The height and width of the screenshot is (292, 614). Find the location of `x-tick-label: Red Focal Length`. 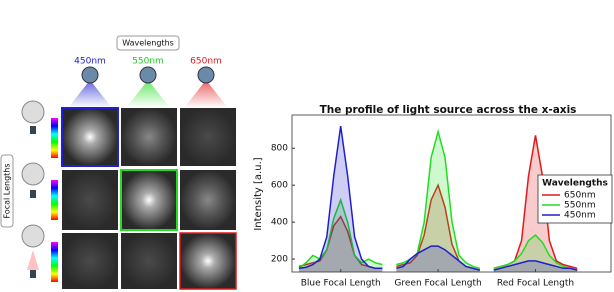

x-tick-label: Red Focal Length is located at coordinates (535, 284).